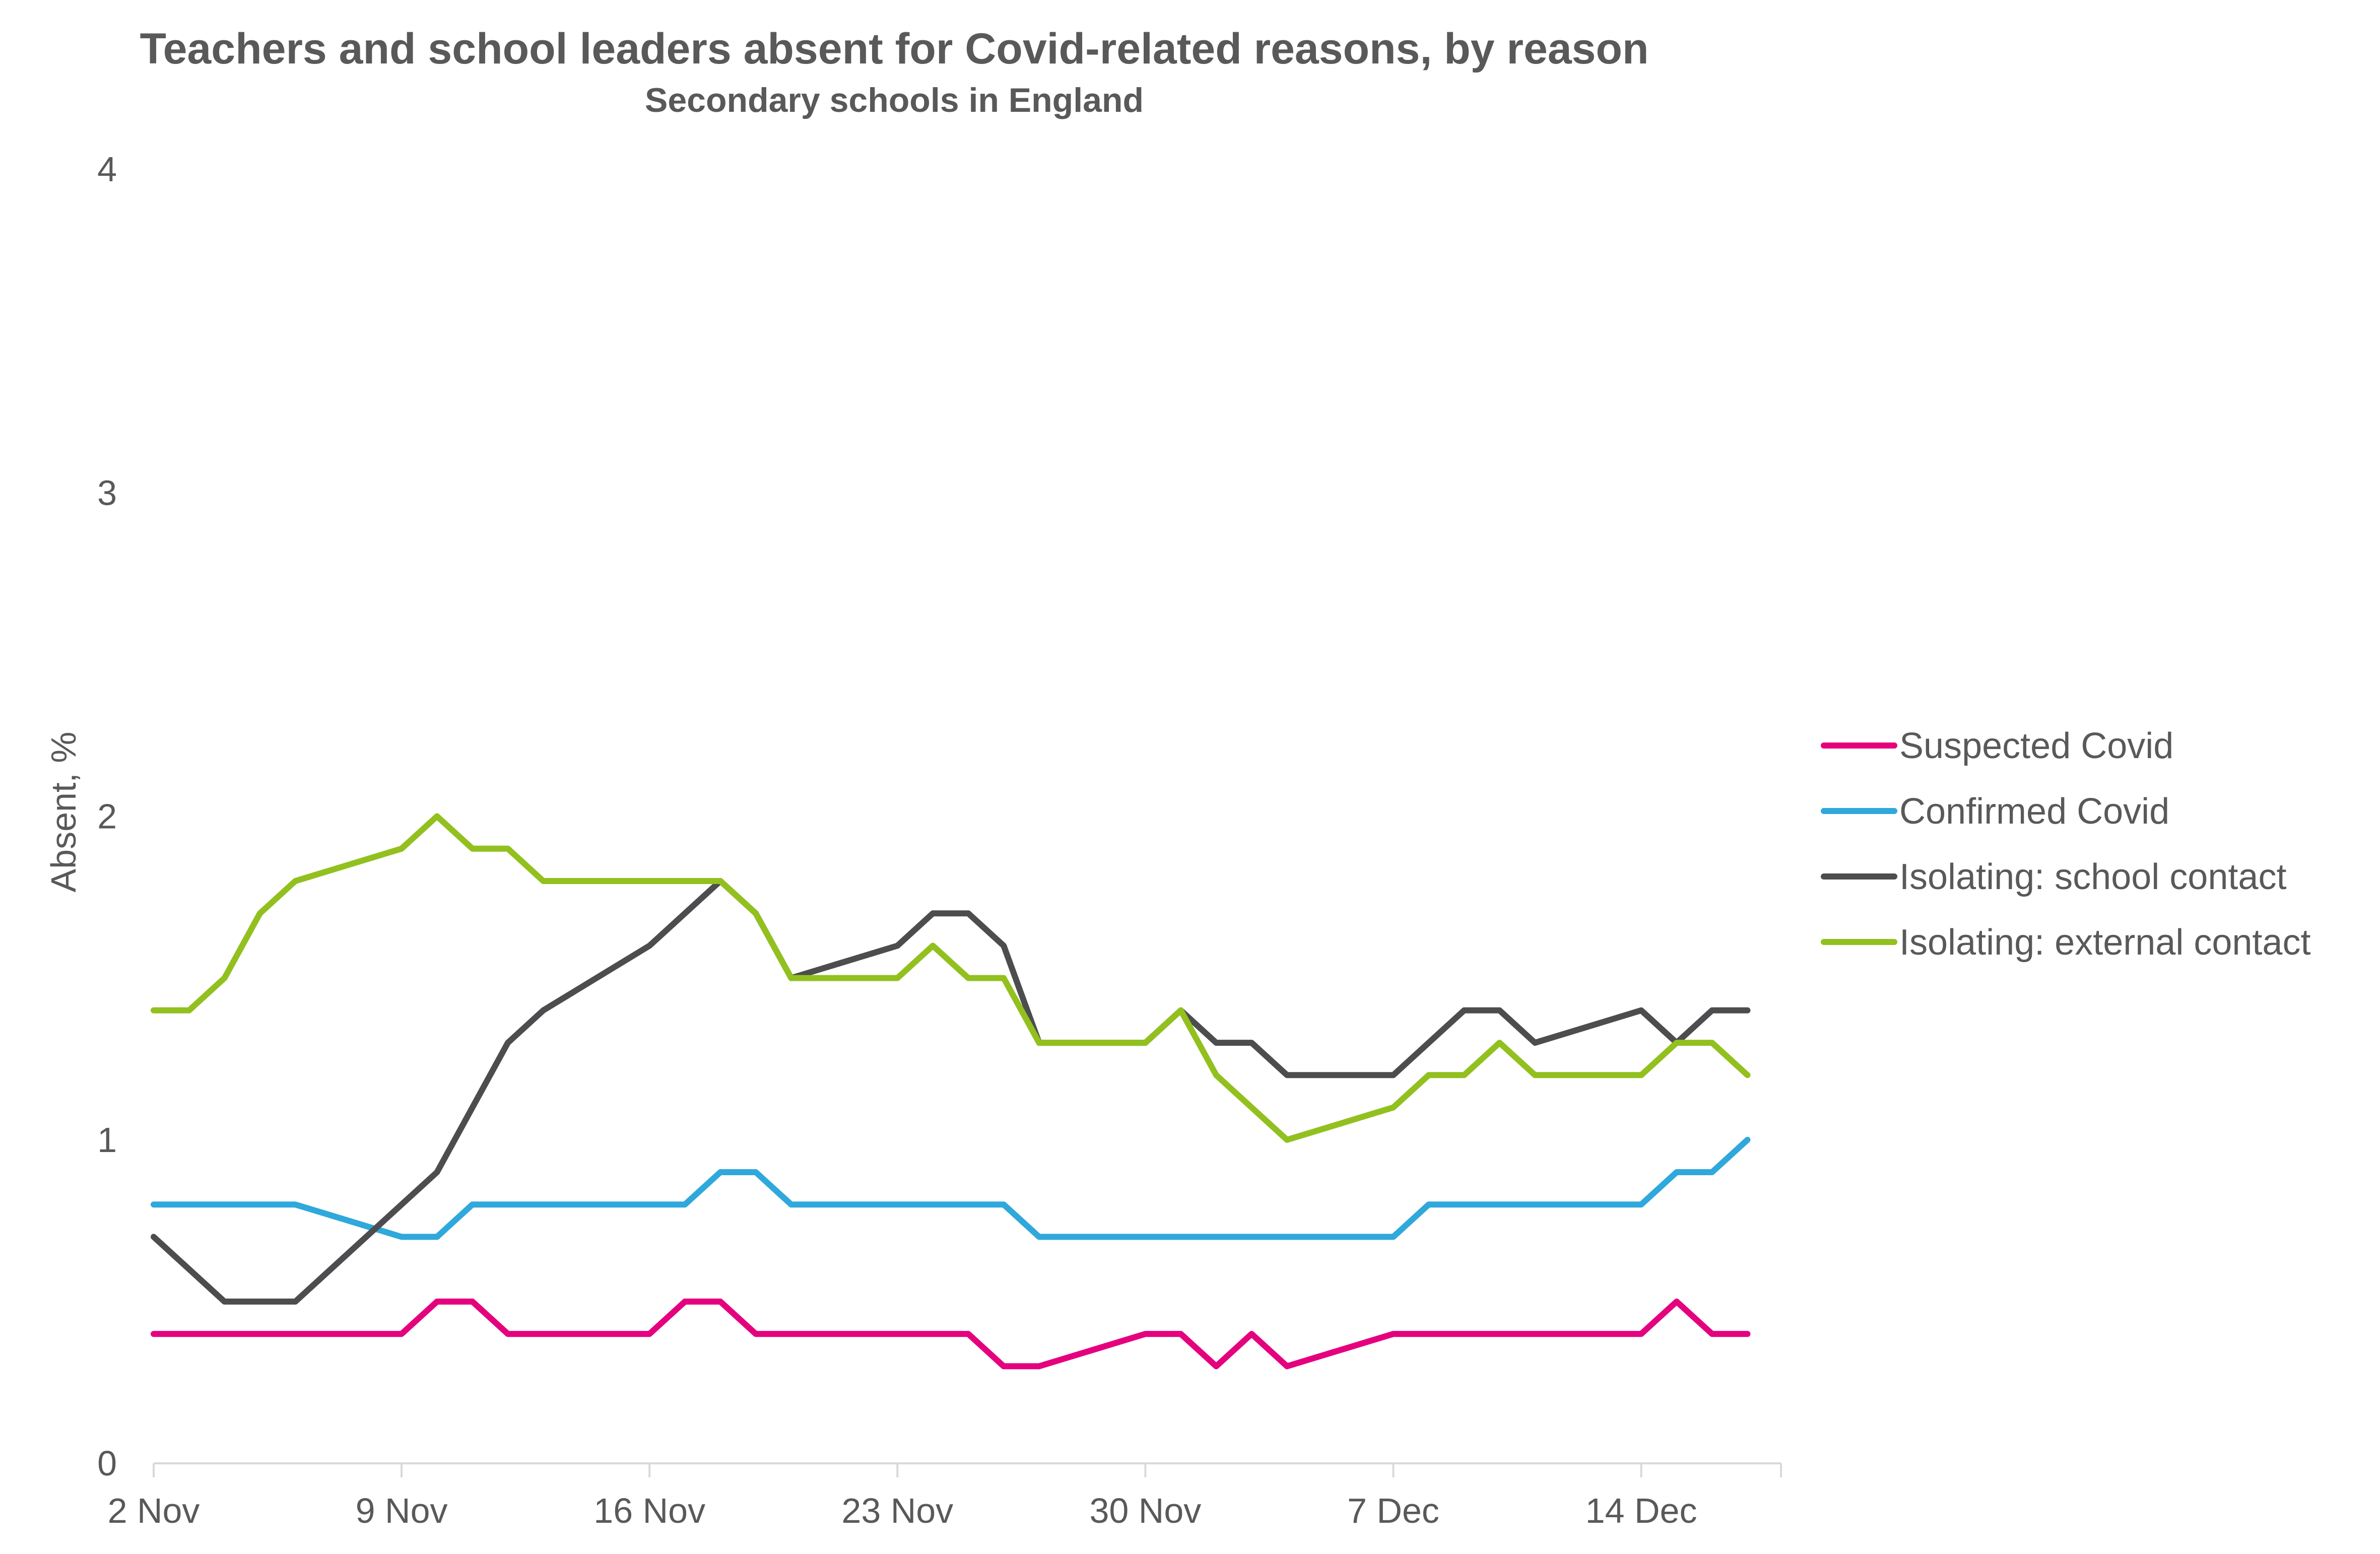 This screenshot has width=2380, height=1554. Describe the element at coordinates (951, 1334) in the screenshot. I see `series-line-suspected-covid` at that location.